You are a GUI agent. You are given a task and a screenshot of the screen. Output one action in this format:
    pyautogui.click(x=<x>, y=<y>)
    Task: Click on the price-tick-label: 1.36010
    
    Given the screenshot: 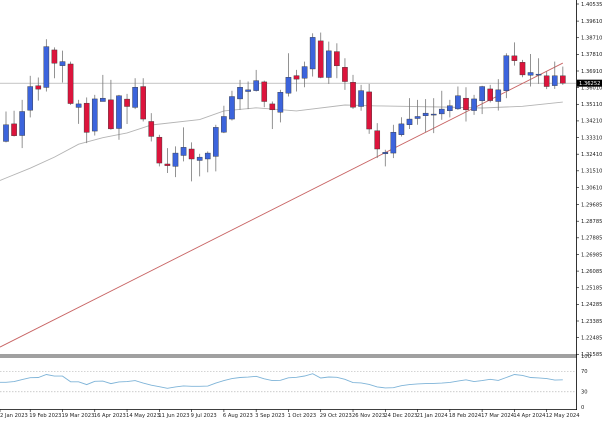 What is the action you would take?
    pyautogui.click(x=591, y=88)
    